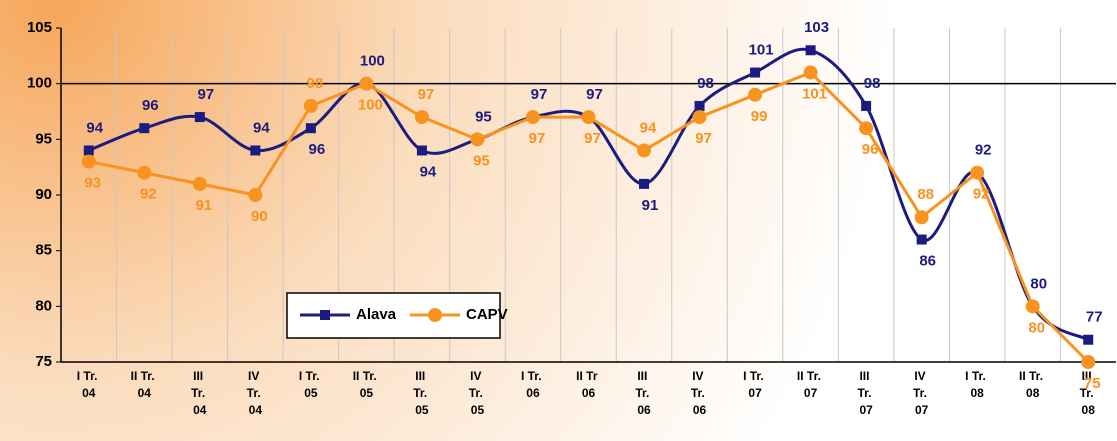 This screenshot has height=441, width=1117. Describe the element at coordinates (259, 216) in the screenshot. I see `data-label: 90` at that location.